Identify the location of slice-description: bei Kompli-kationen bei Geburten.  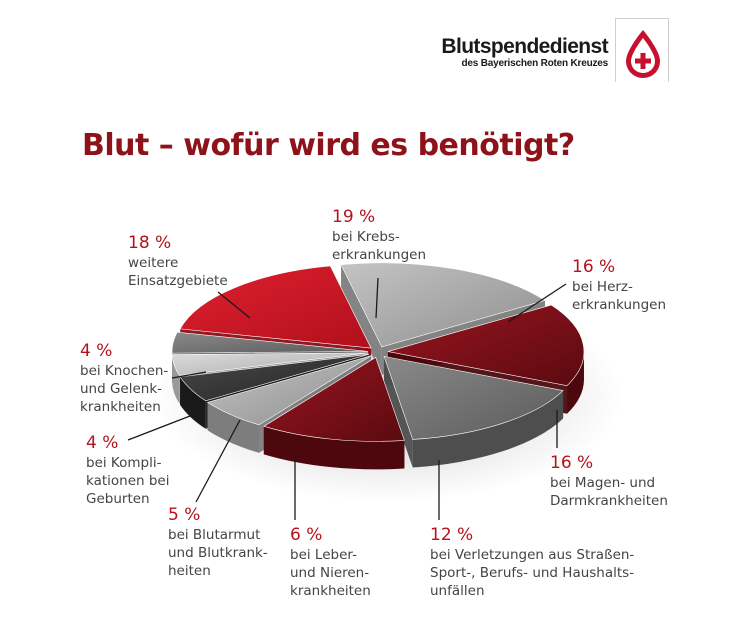
(128, 481).